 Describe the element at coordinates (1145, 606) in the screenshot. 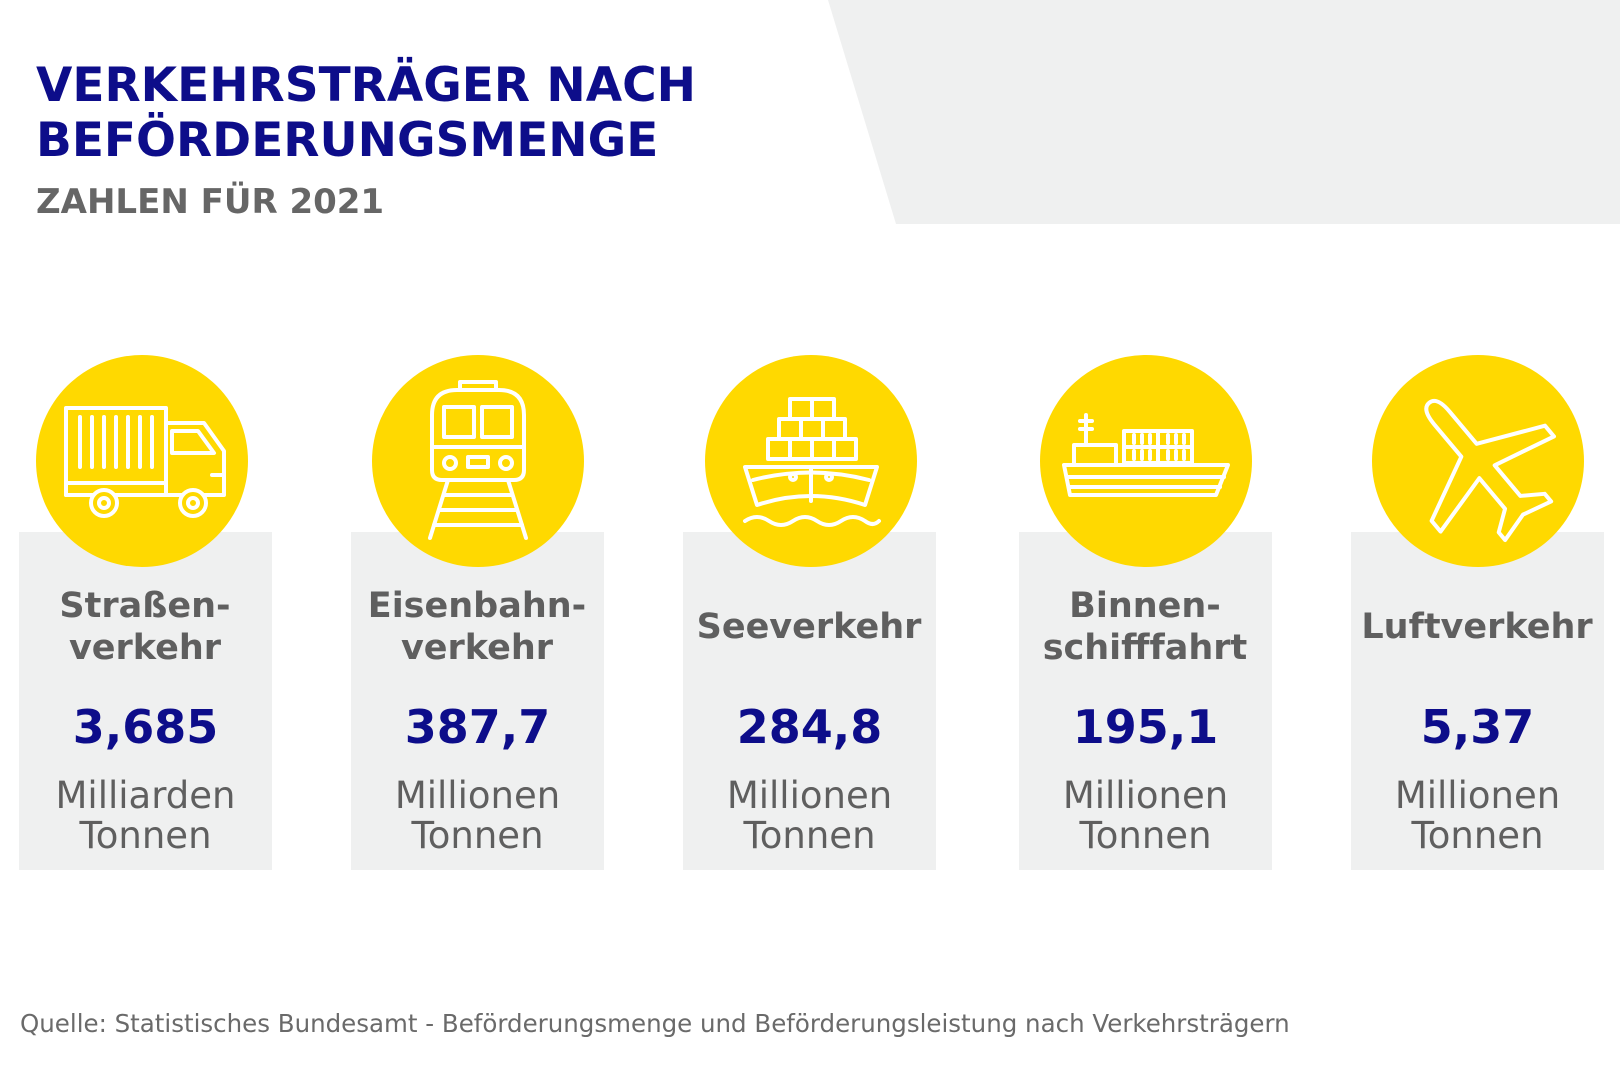

I see `label-line: Binnen-` at that location.